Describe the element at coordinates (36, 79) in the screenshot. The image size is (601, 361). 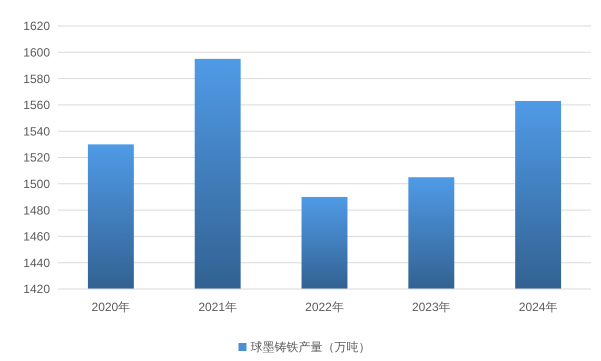
I see `y-tick-label: 1580` at that location.